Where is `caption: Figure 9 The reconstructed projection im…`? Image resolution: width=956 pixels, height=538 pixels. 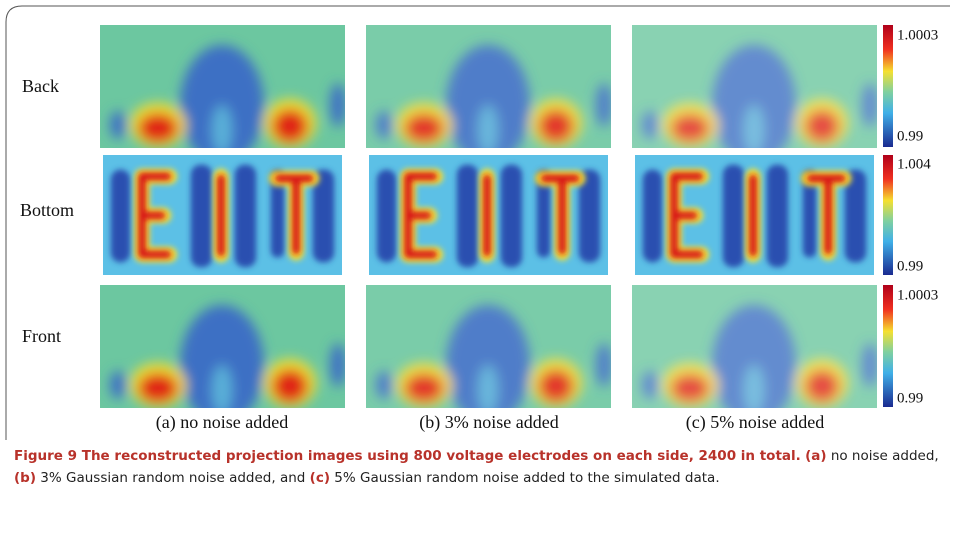 caption: Figure 9 The reconstructed projection im… is located at coordinates (479, 467).